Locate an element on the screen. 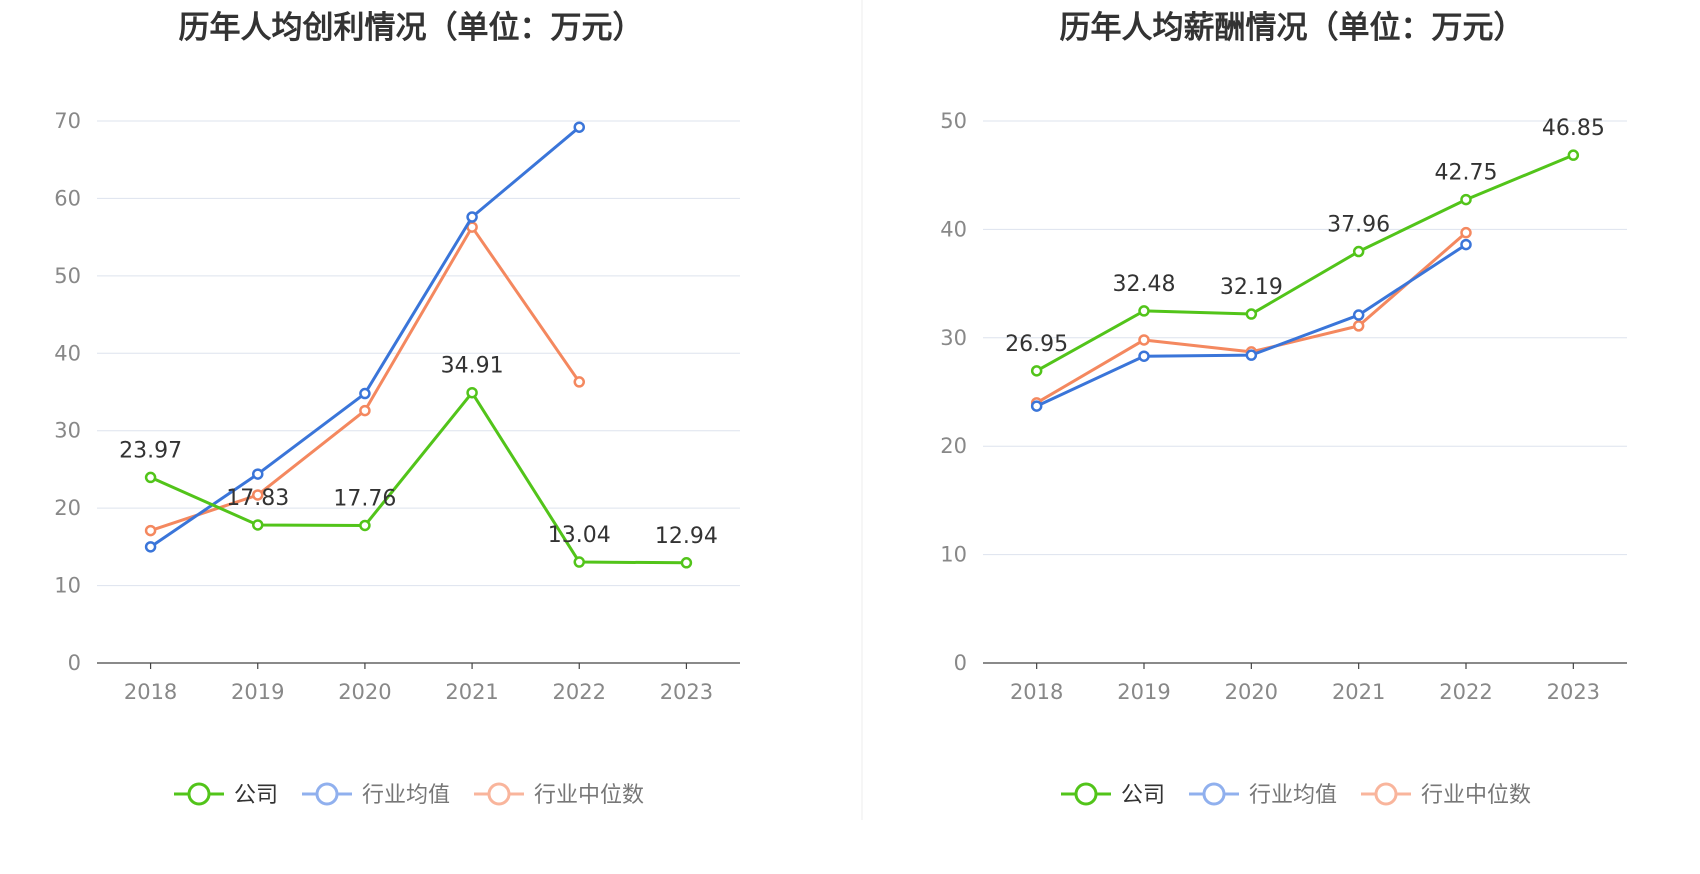 This screenshot has height=874, width=1700. chart-title: 历年人均薪酬情况（单位：万元） is located at coordinates (1292, 28).